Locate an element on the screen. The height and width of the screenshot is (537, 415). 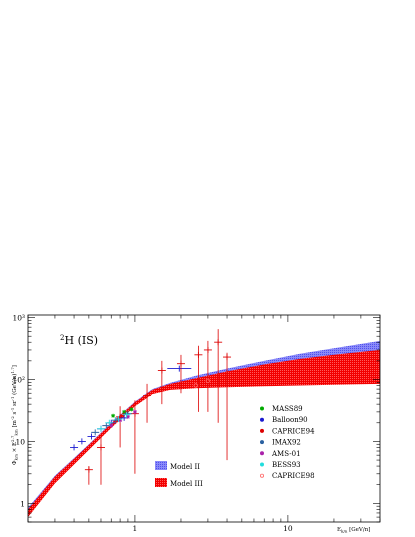
legend-swatch-model-iii is located at coordinates (161, 482).